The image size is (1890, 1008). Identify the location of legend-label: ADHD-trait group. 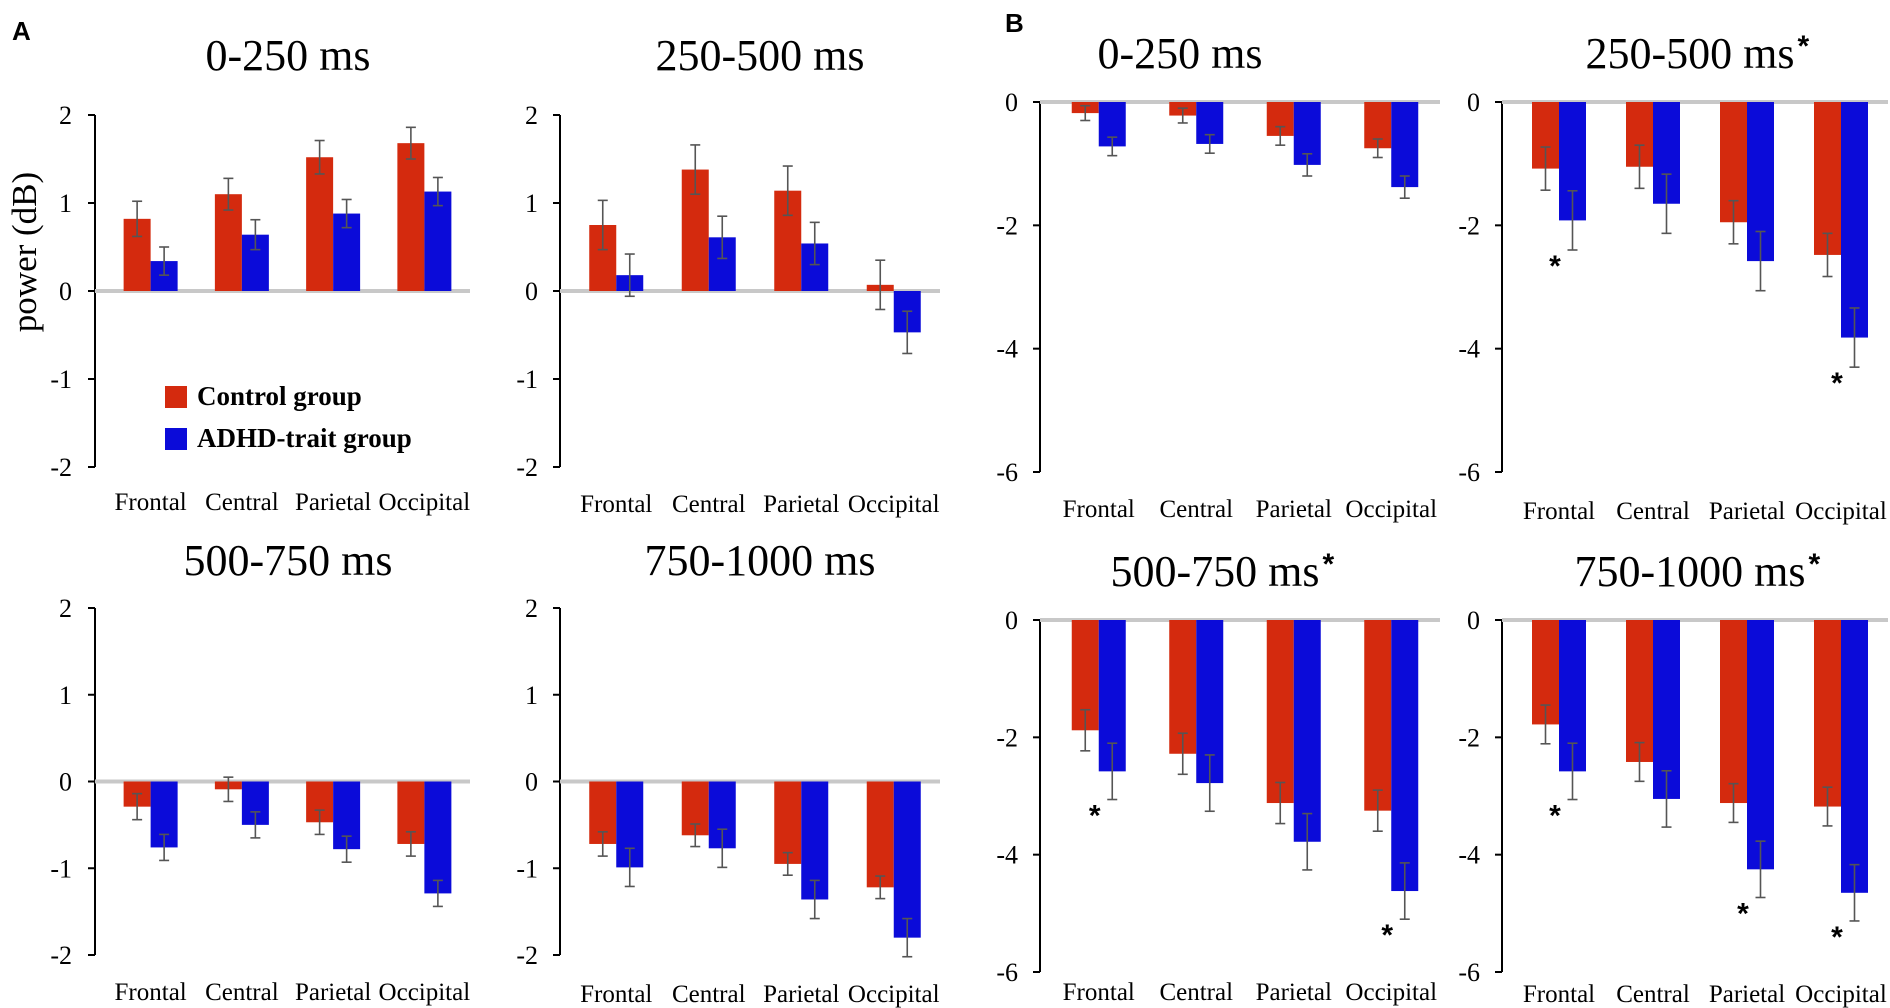
(304, 438).